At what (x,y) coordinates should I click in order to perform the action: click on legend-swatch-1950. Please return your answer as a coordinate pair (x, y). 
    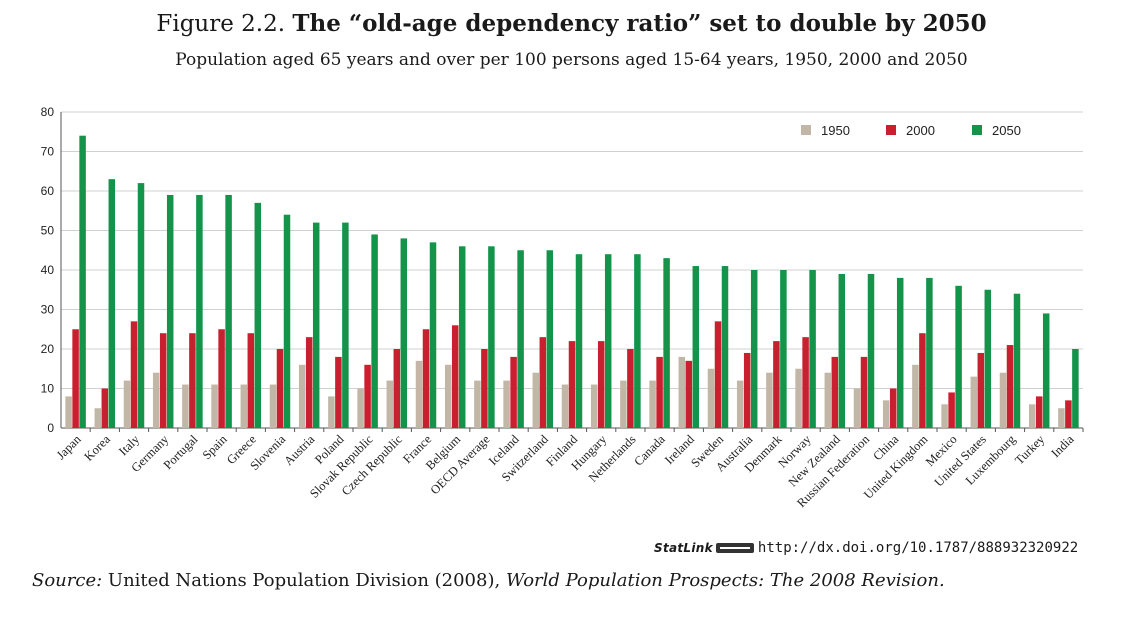
    Looking at the image, I should click on (806, 130).